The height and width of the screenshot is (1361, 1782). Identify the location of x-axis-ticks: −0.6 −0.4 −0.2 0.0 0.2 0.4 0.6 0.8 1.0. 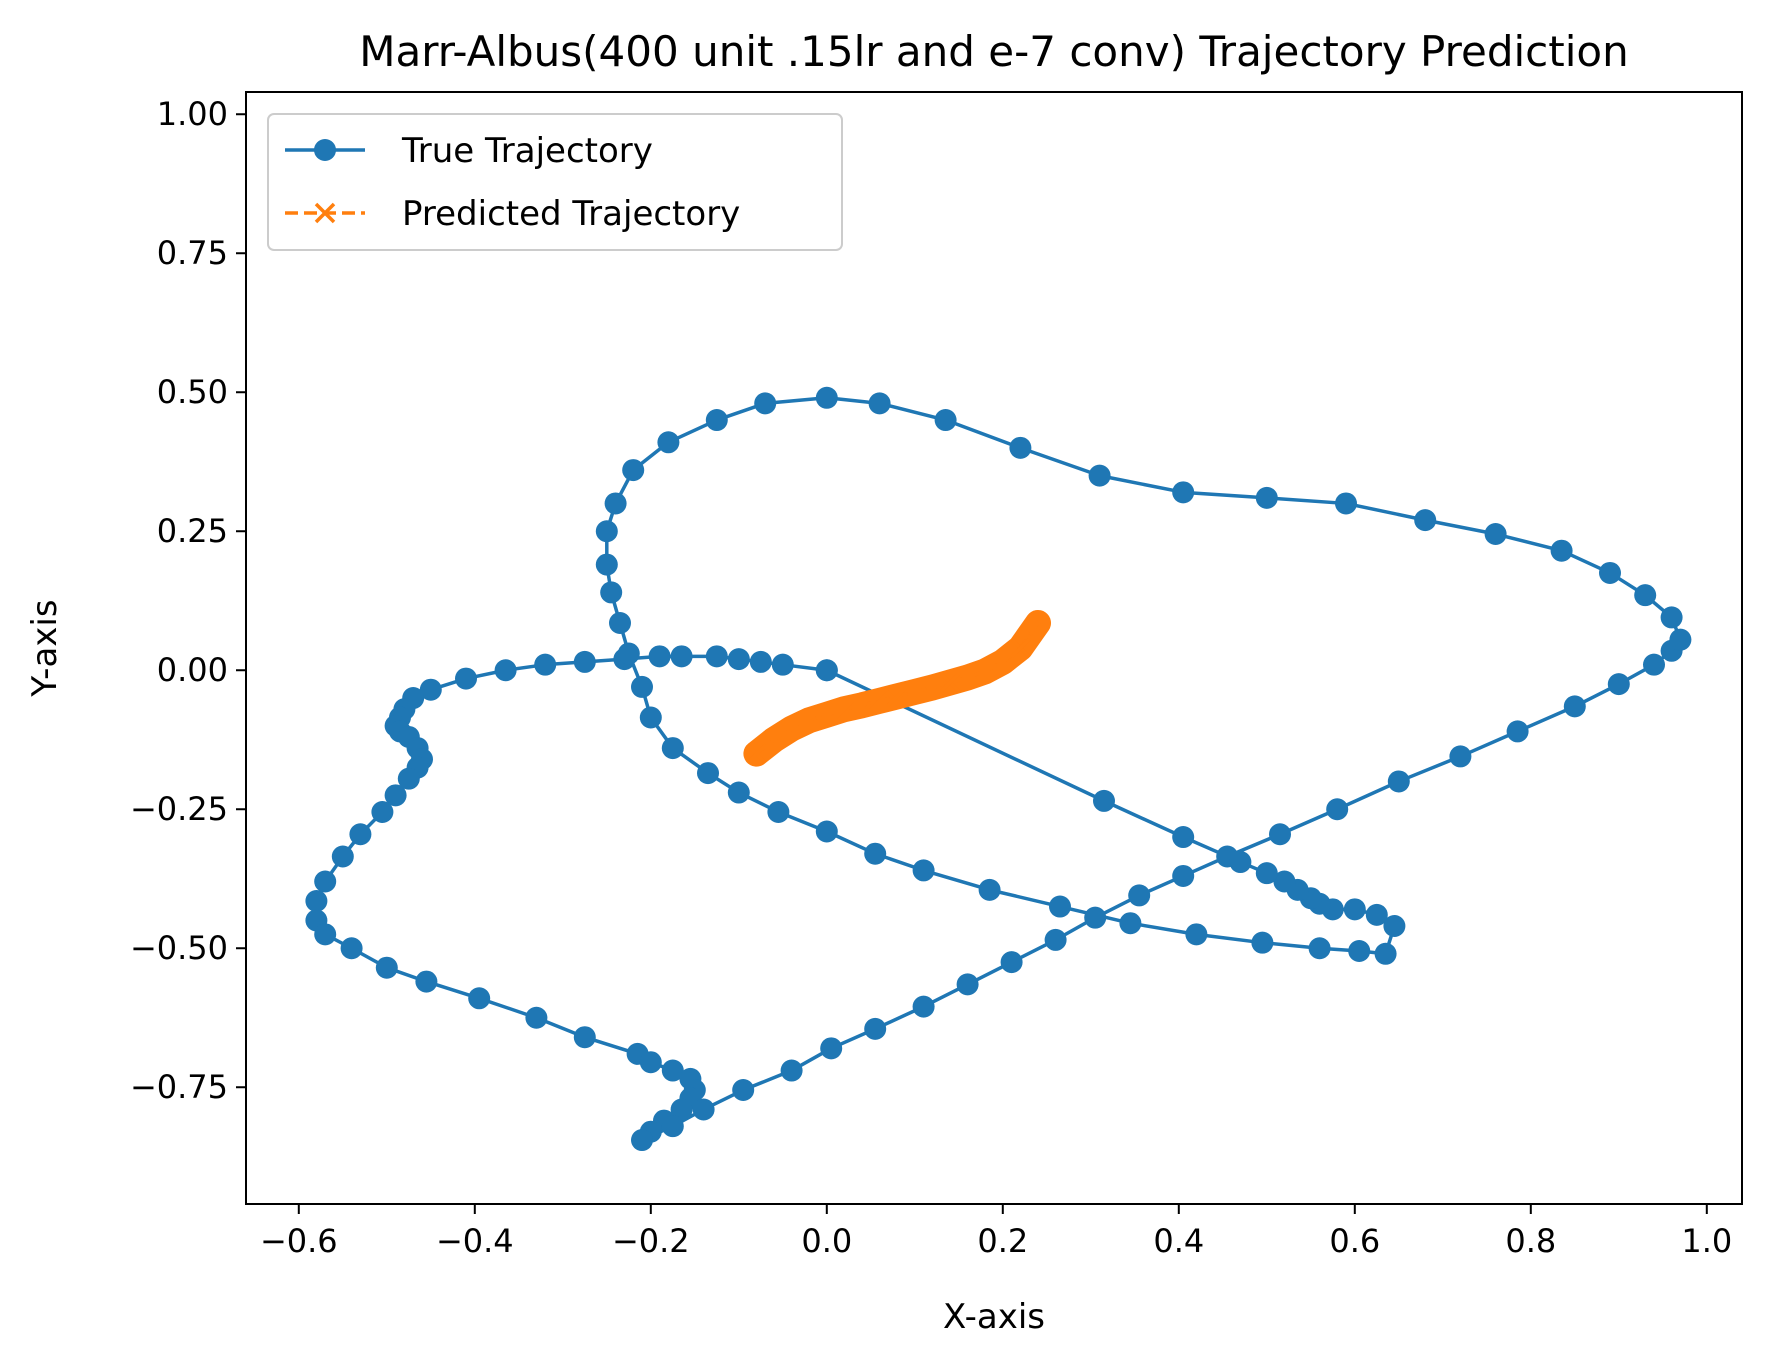
(996, 1232).